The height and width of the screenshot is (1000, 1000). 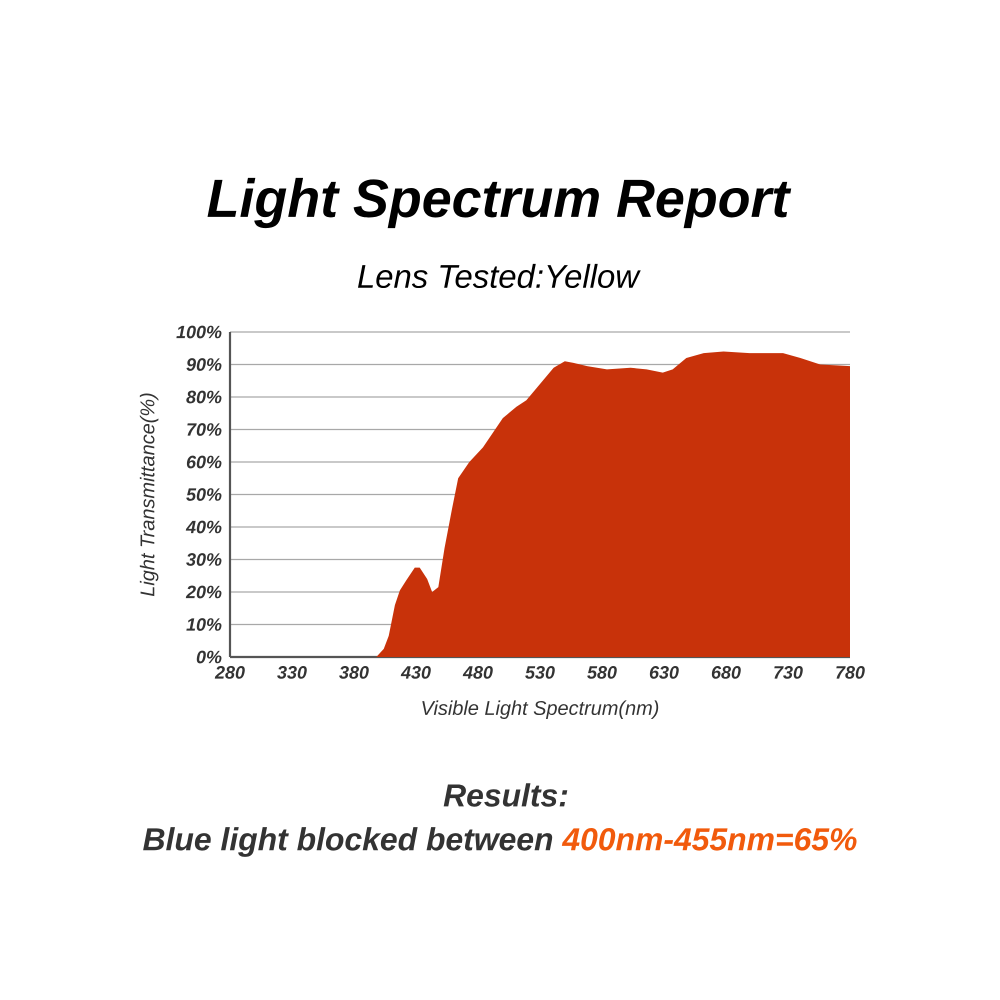 What do you see at coordinates (850, 672) in the screenshot?
I see `x-tick-label: 780` at bounding box center [850, 672].